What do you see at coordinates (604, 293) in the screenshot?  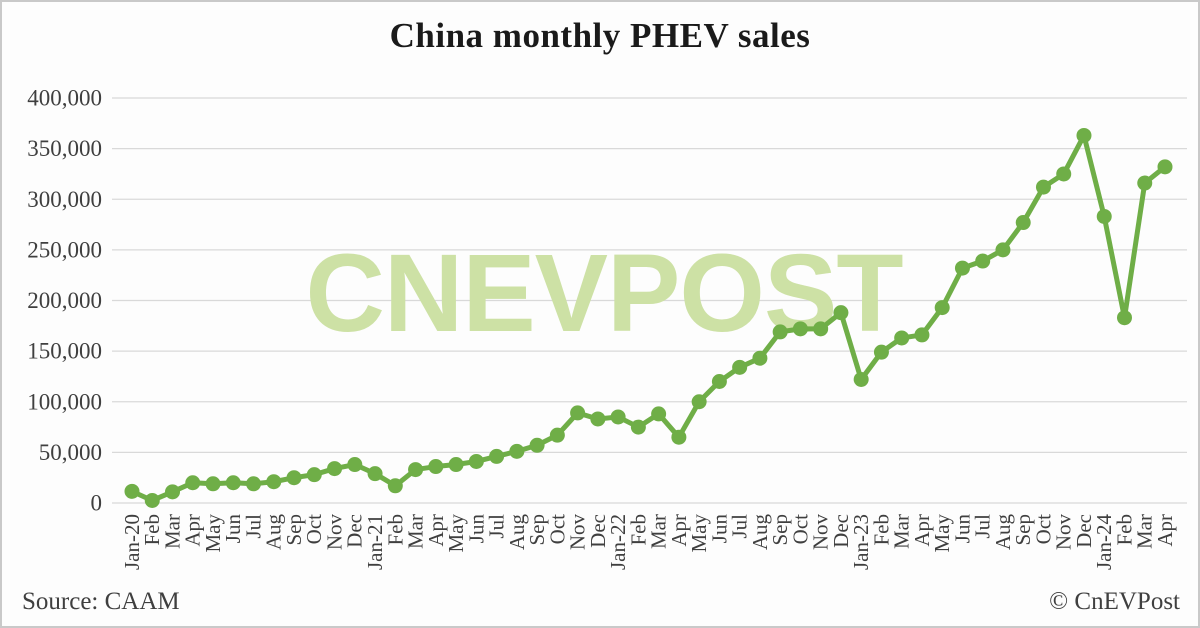 I see `watermark-text: CNEVPOST` at bounding box center [604, 293].